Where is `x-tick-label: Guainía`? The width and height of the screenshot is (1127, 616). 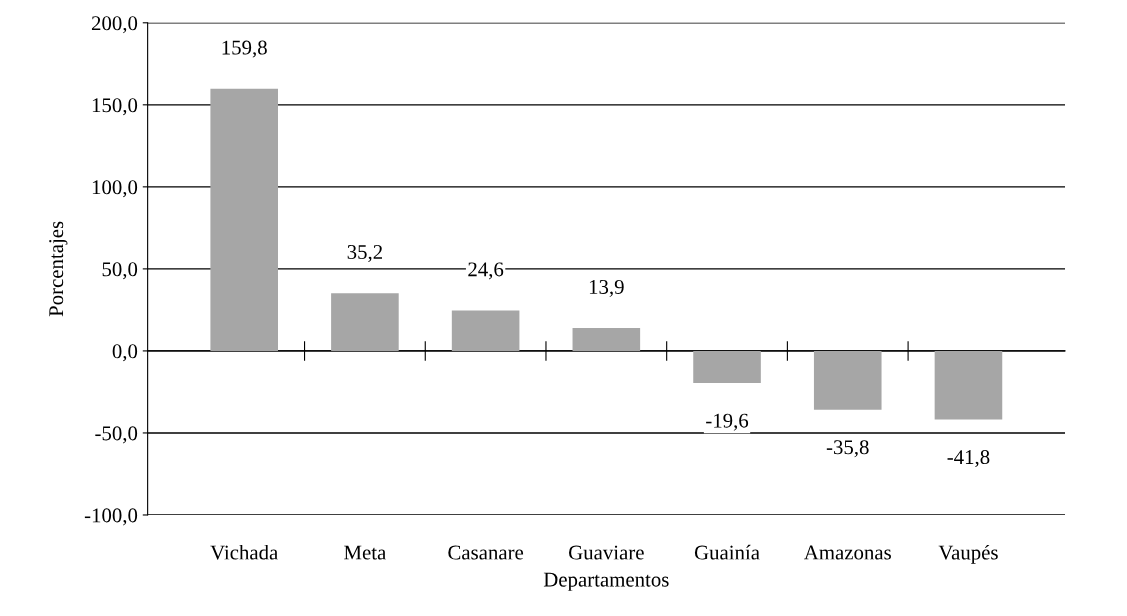
x-tick-label: Guainía is located at coordinates (727, 552).